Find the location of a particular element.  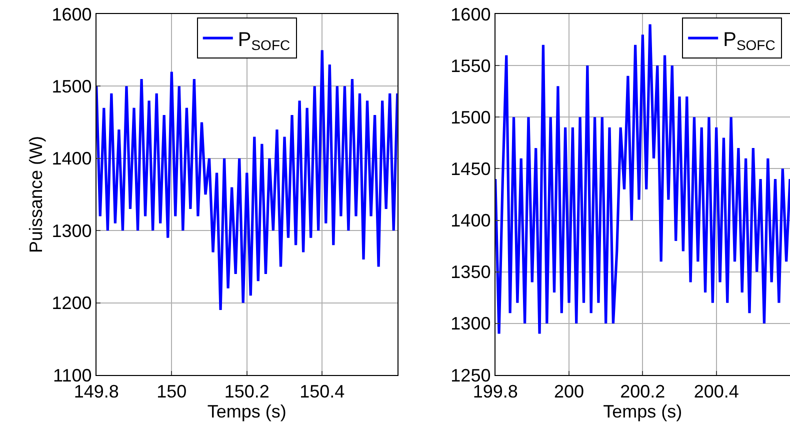

y-tick-label: 1550 is located at coordinates (470, 66).